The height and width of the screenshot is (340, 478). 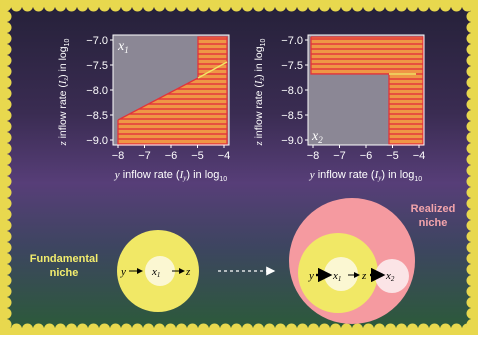 I want to click on x1-node-realized, so click(x=341, y=274).